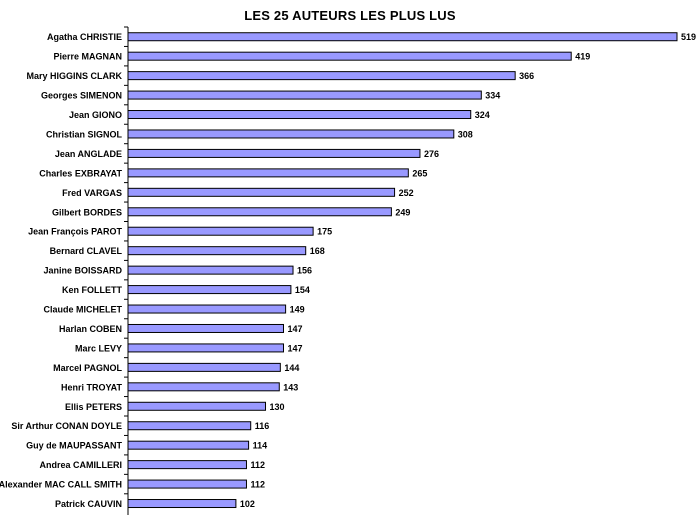  What do you see at coordinates (582, 57) in the screenshot?
I see `data-label: 419` at bounding box center [582, 57].